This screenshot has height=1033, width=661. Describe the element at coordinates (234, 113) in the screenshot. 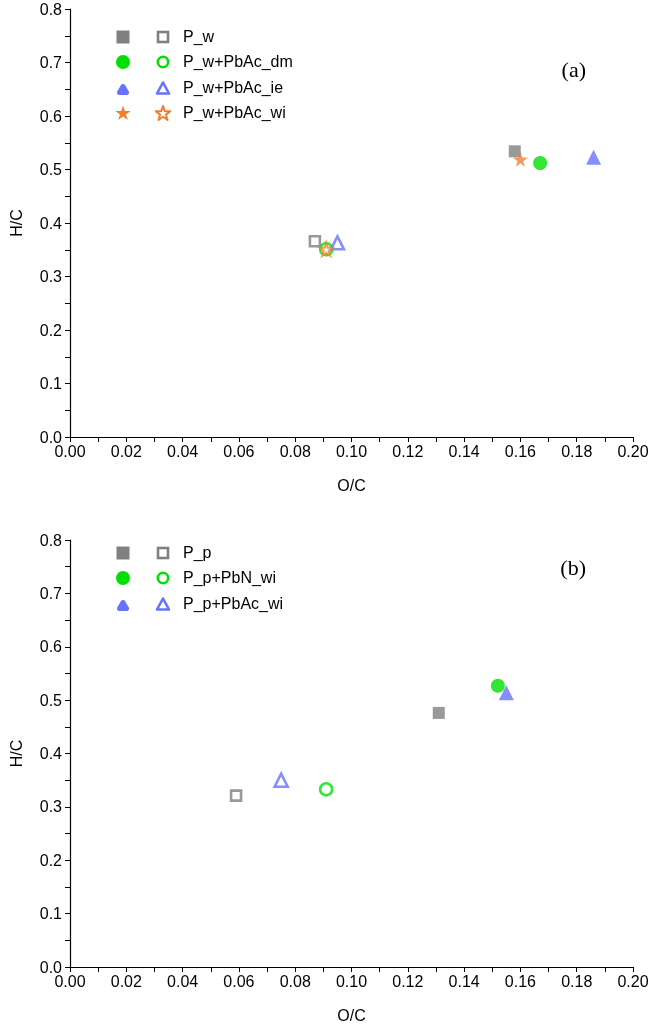

I see `legend-label: P_w+PbAc_wi` at that location.